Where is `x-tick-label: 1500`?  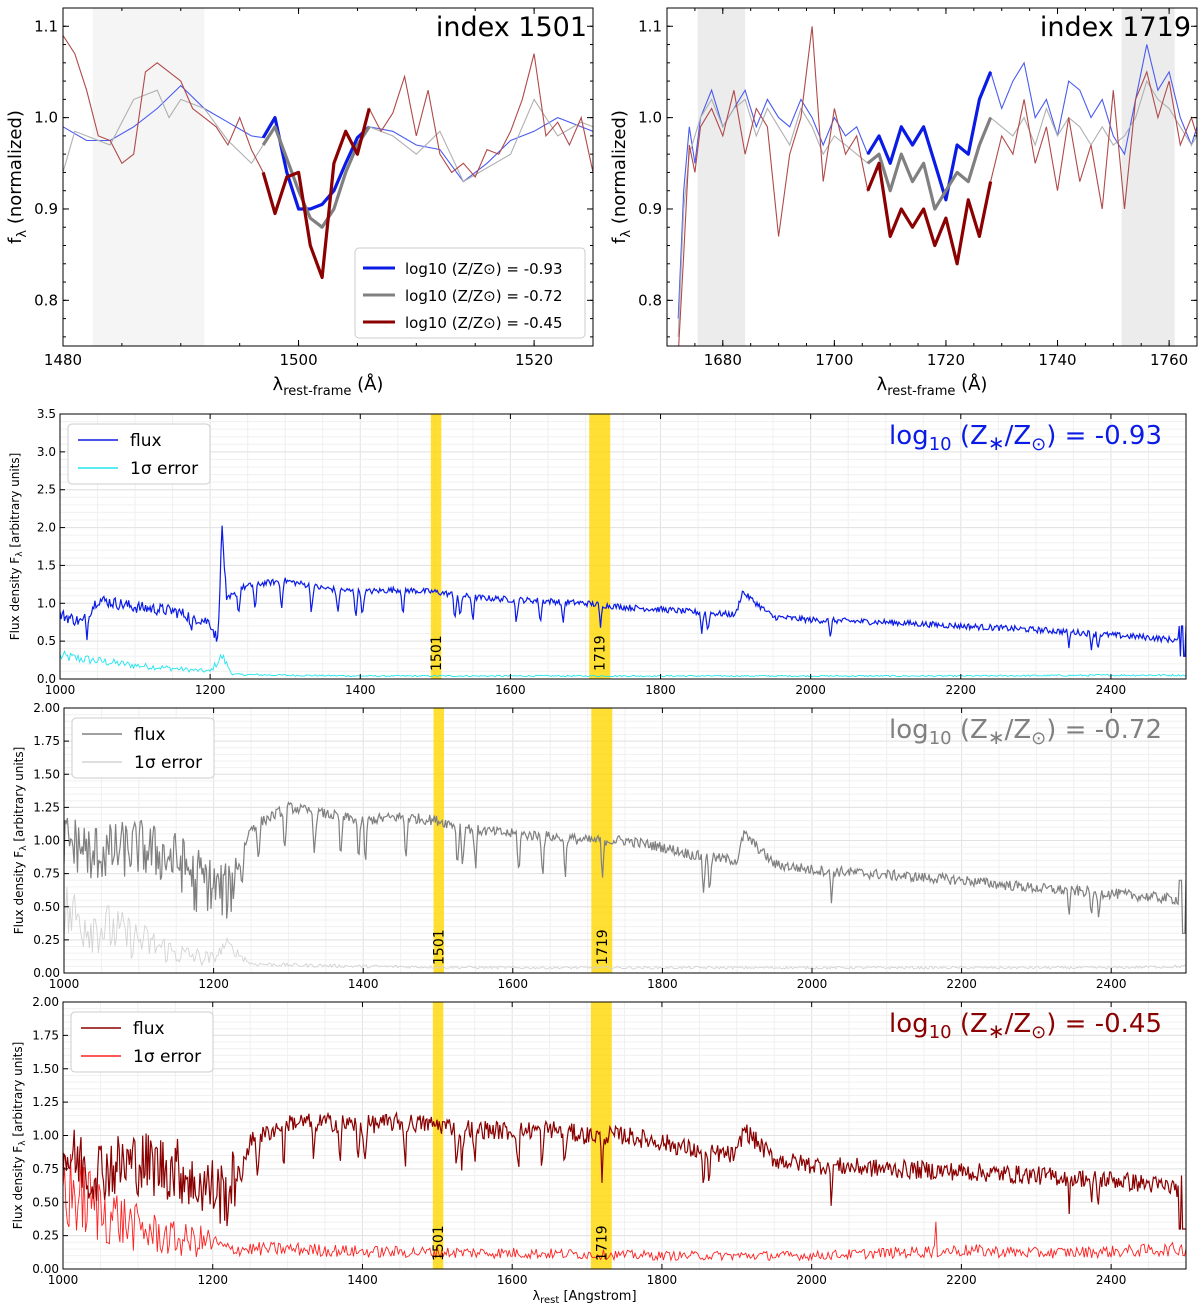 x-tick-label: 1500 is located at coordinates (298, 360).